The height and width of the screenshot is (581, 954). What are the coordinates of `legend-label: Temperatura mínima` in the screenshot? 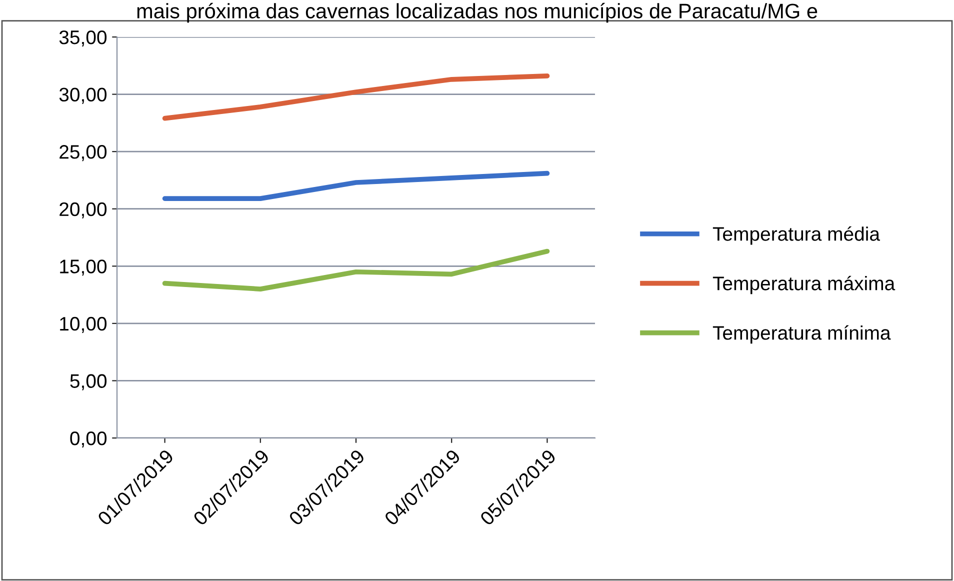 It's located at (801, 334).